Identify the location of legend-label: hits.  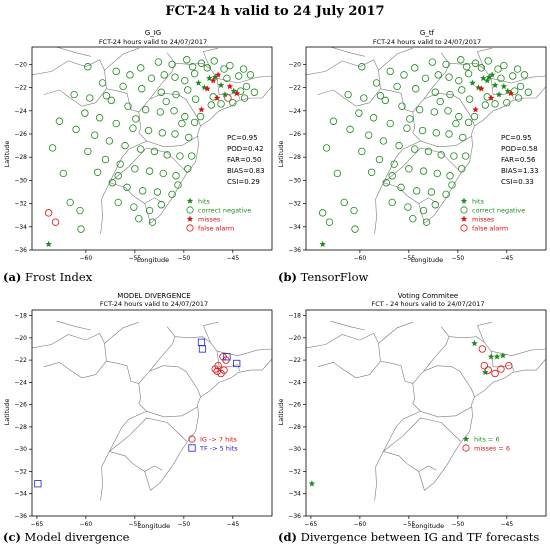
(204, 201).